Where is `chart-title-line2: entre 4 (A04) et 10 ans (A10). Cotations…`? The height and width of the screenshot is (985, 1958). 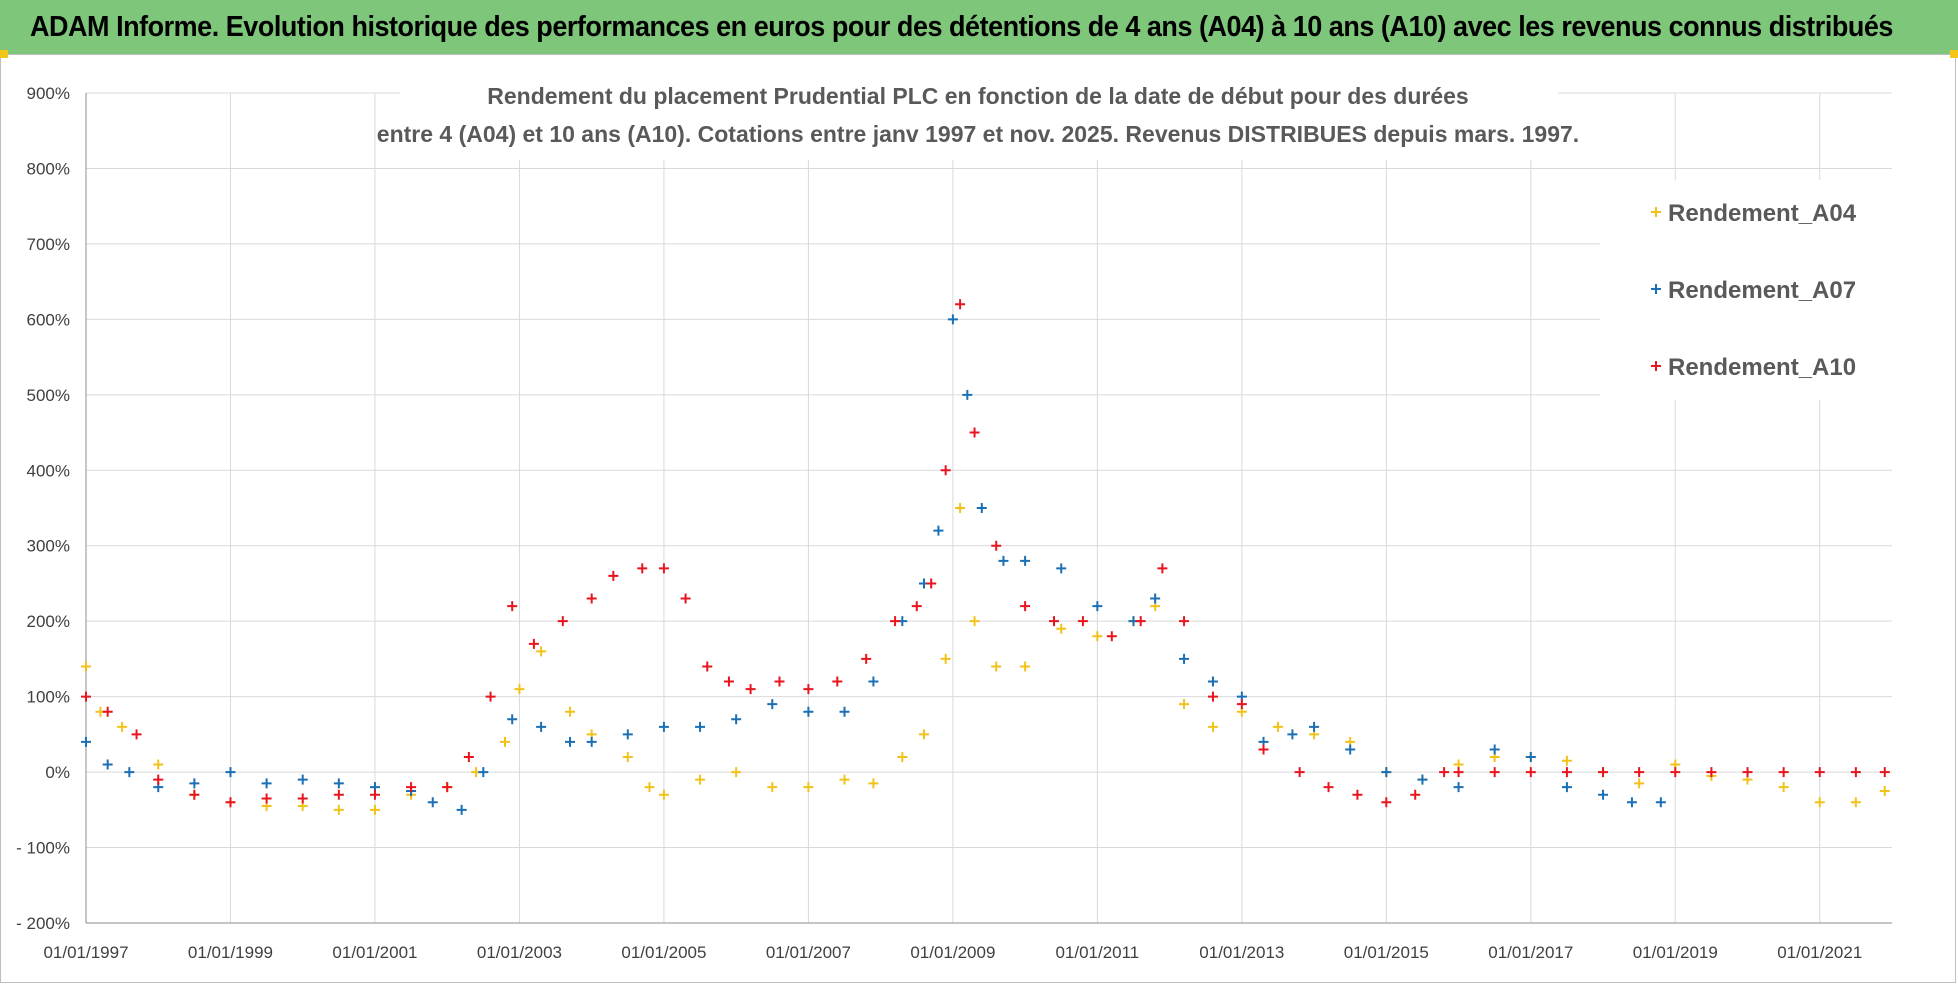
chart-title-line2: entre 4 (A04) et 10 ans (A10). Cotations… is located at coordinates (978, 134).